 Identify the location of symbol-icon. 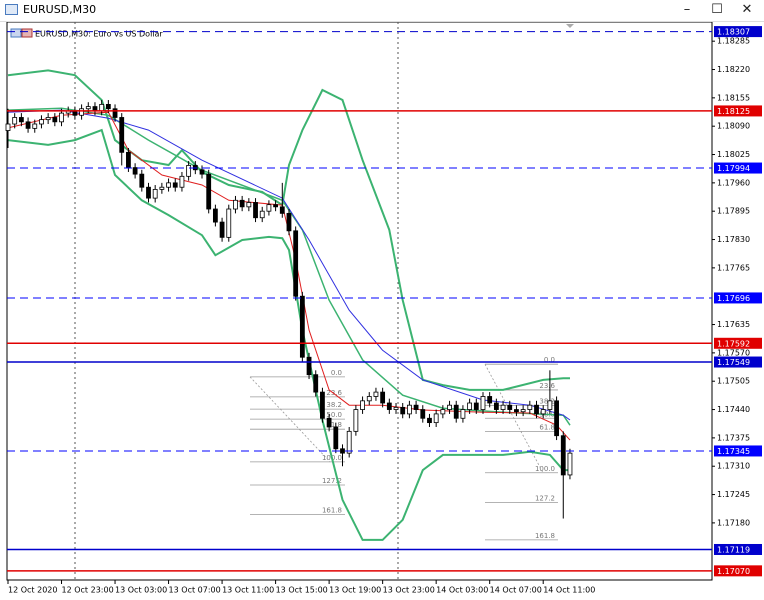
(27, 33).